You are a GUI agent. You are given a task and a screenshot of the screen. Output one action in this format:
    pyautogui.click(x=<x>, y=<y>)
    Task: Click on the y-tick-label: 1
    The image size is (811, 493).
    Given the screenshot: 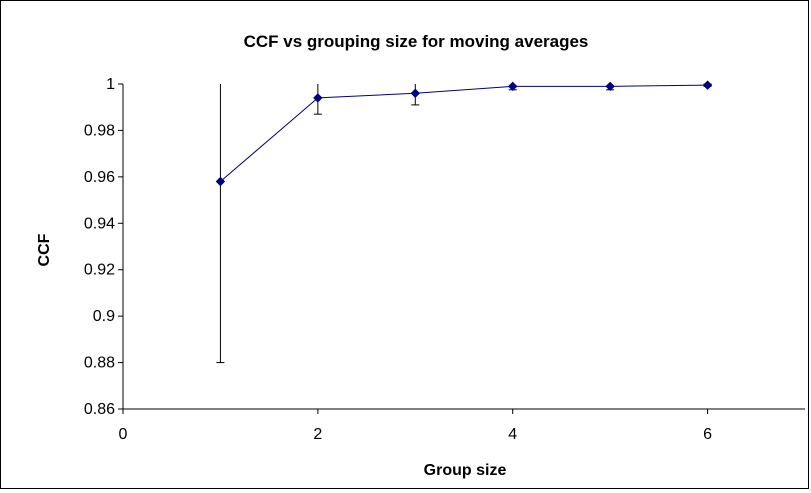 What is the action you would take?
    pyautogui.click(x=110, y=84)
    